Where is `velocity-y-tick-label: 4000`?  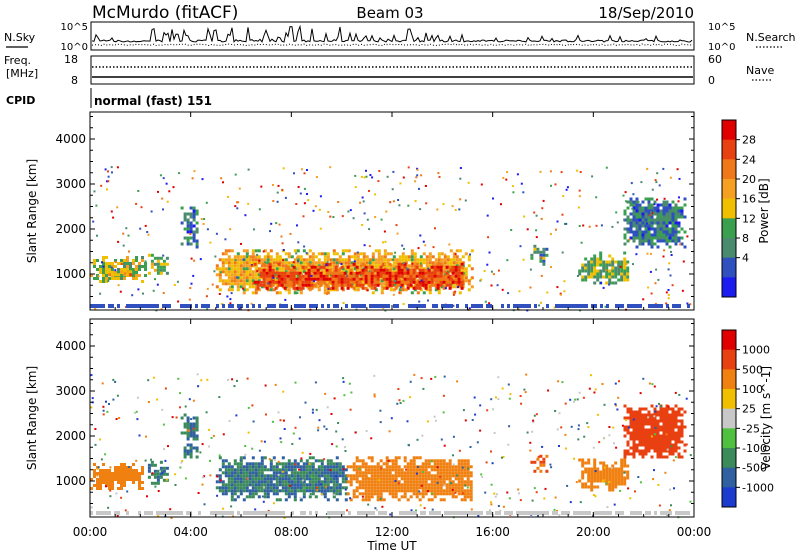 velocity-y-tick-label: 4000 is located at coordinates (70, 346).